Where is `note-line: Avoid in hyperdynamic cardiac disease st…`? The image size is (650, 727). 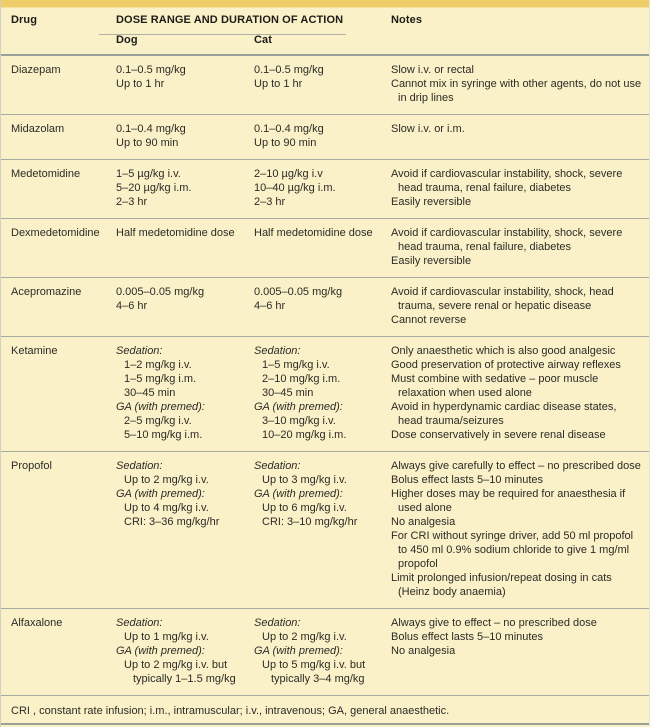 note-line: Avoid in hyperdynamic cardiac disease st… is located at coordinates (504, 414).